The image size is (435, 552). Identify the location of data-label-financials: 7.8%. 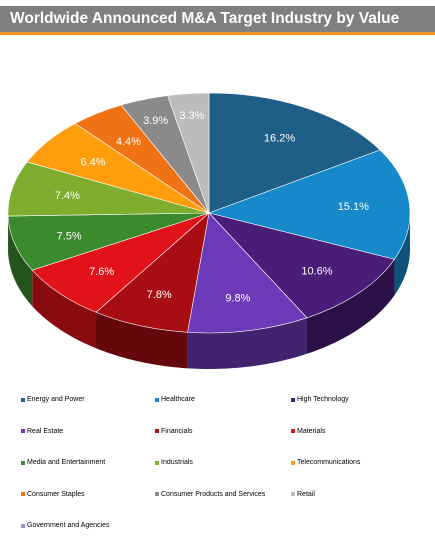
(159, 295).